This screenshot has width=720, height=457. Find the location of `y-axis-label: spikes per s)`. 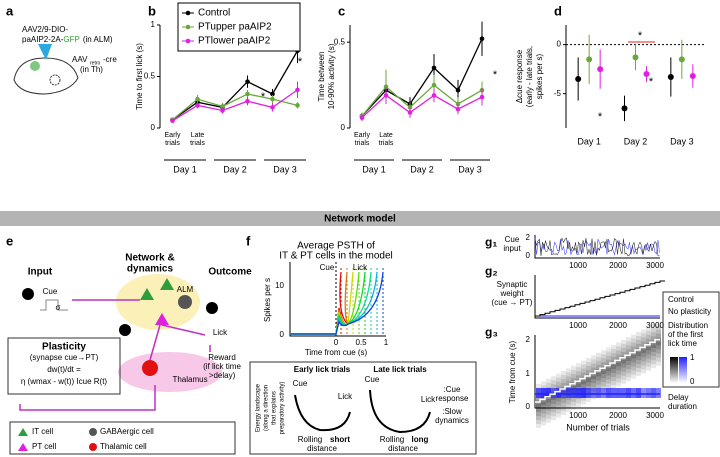

y-axis-label: spikes per s) is located at coordinates (539, 76).